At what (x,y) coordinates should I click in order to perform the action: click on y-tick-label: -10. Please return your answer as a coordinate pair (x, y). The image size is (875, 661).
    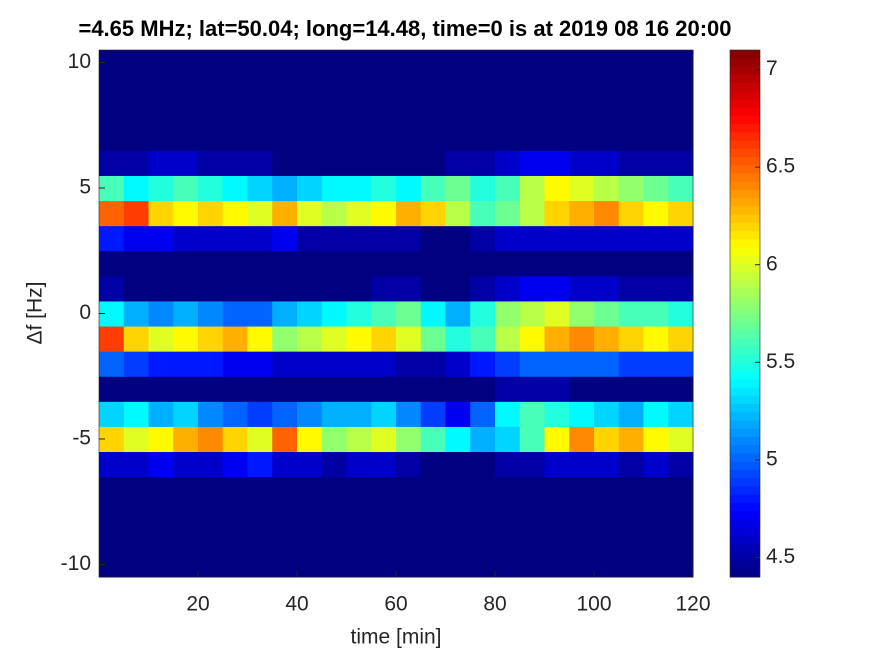
    Looking at the image, I should click on (76, 563).